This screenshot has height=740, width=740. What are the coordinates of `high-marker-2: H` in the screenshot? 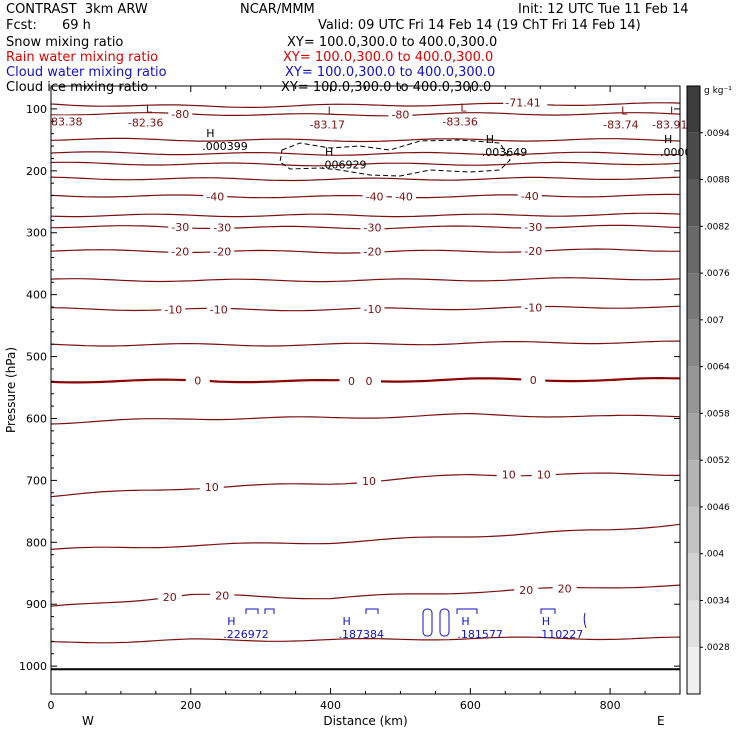 It's located at (490, 139).